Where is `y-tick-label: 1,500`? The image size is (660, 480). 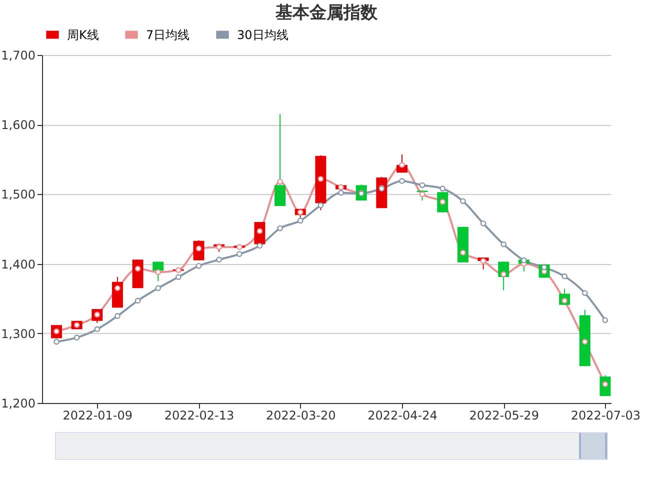
y-tick-label: 1,500 is located at coordinates (18, 195).